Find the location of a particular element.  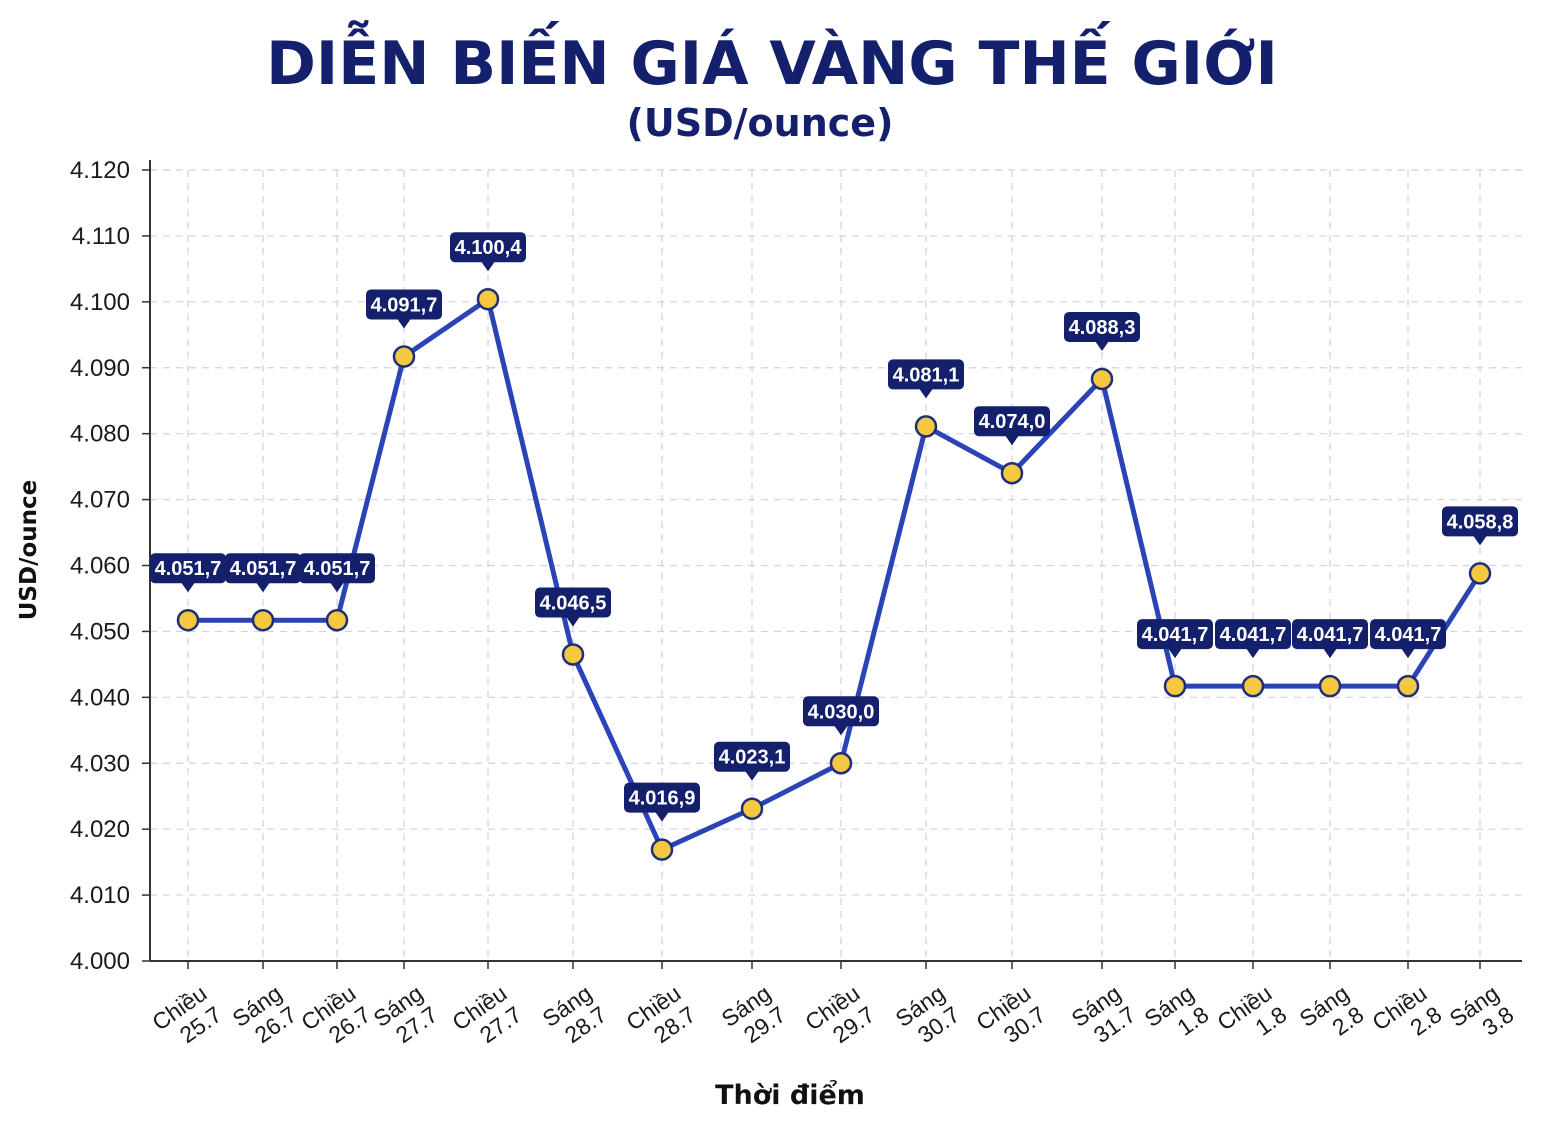

data-label-text: 4.088,3 is located at coordinates (1102, 328).